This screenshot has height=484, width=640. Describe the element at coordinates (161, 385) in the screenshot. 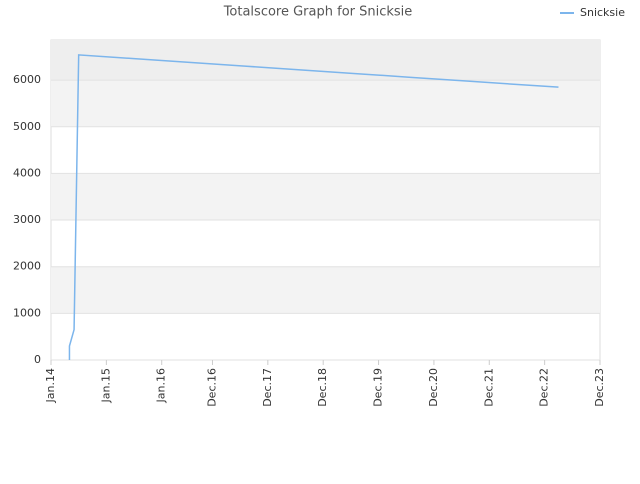

I see `x-tick-label: Jan.16` at that location.